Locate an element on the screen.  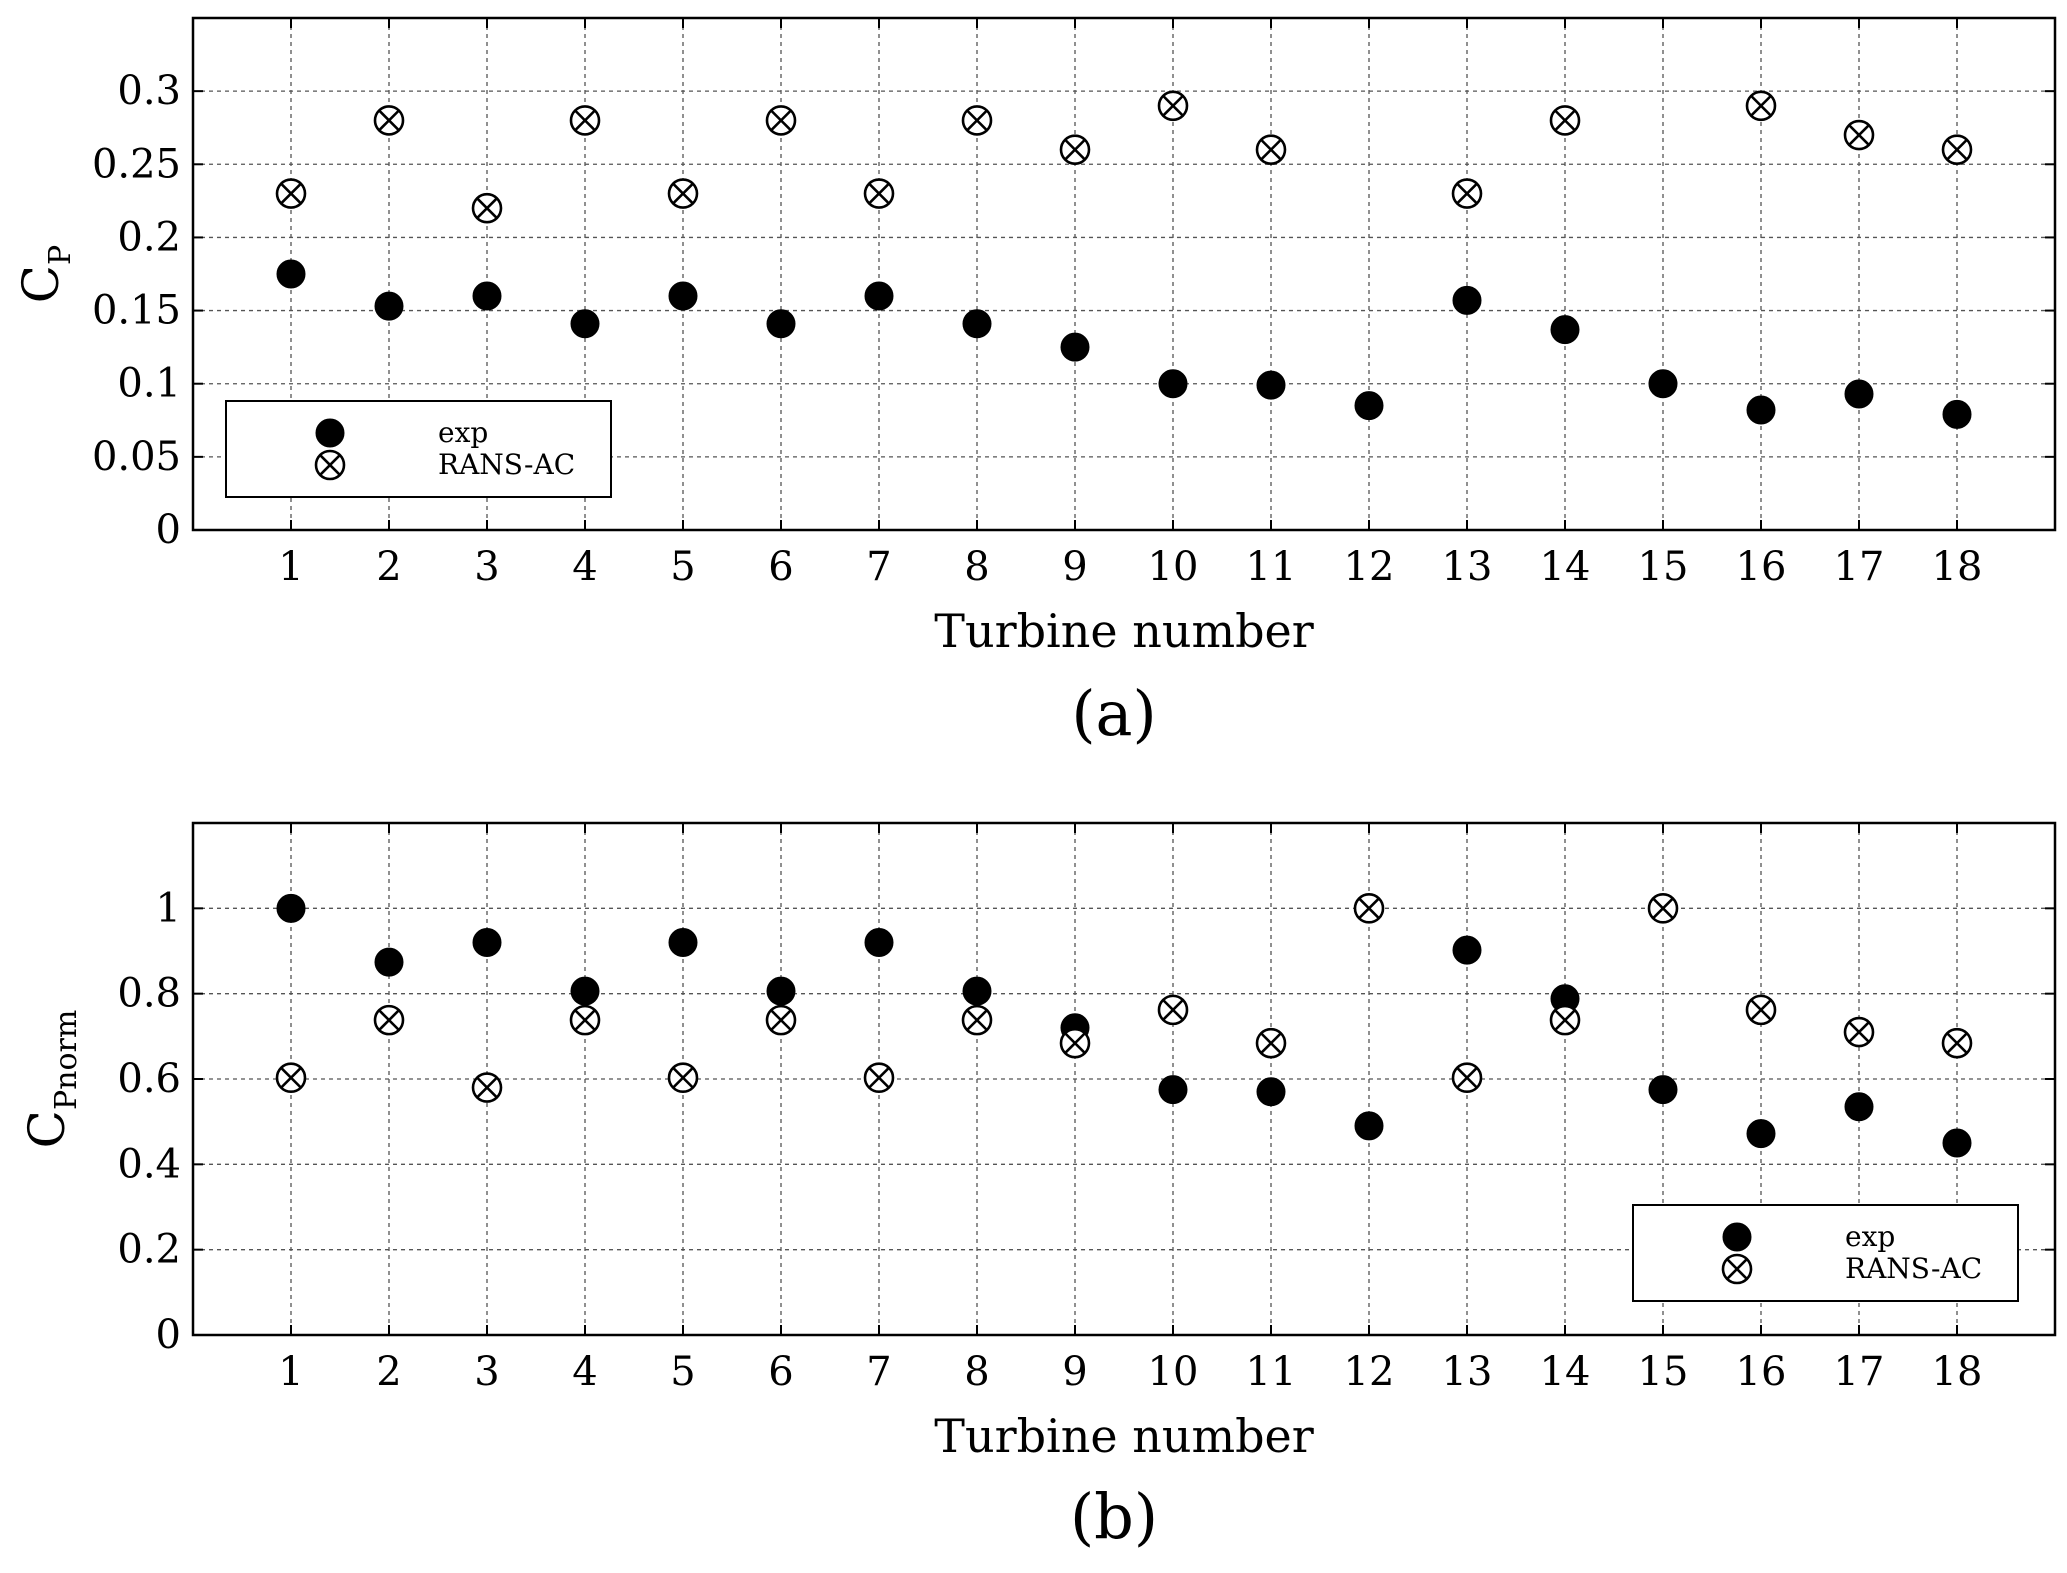
y-tick-label: 0.6 is located at coordinates (149, 1079).